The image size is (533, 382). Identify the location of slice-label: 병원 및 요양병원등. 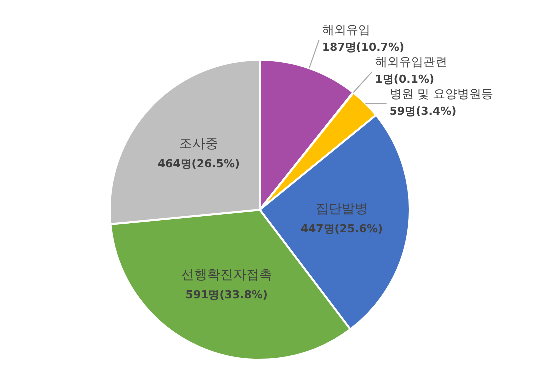
(442, 94).